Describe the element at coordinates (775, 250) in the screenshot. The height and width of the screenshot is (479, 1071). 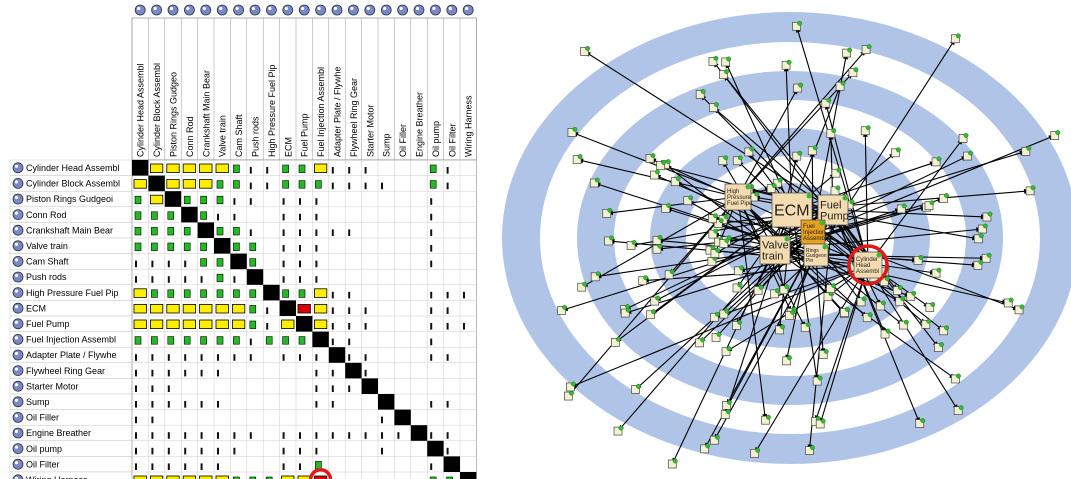
I see `hub-node-valve-train: Valve train` at that location.